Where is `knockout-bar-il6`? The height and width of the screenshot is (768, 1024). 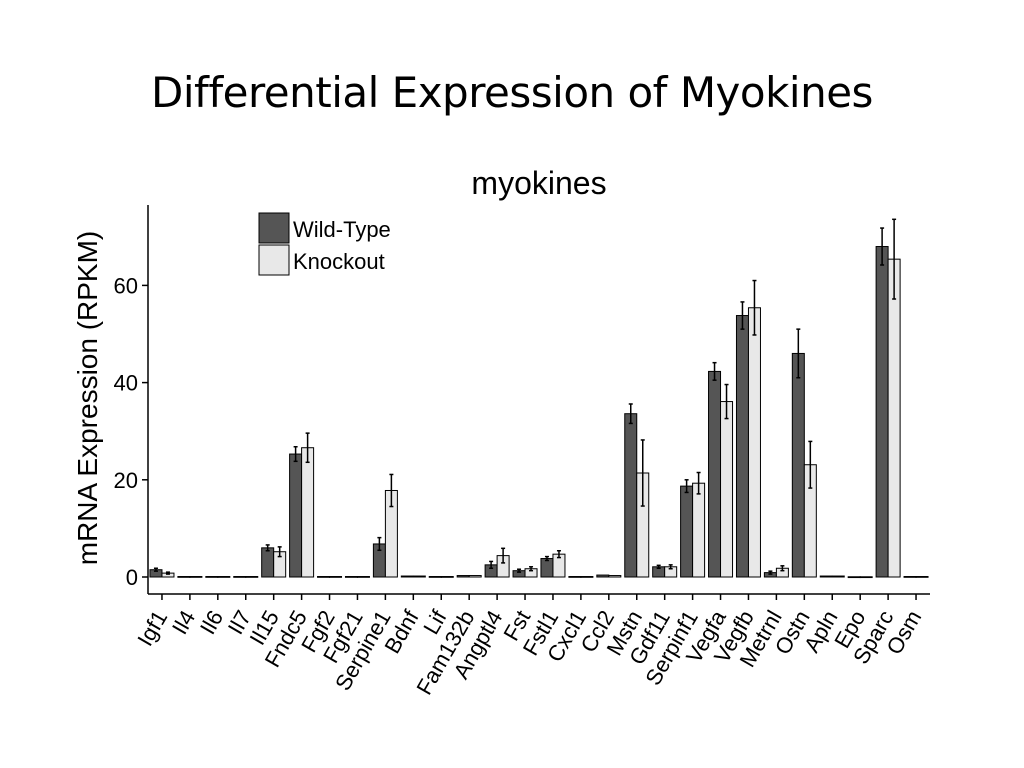 knockout-bar-il6 is located at coordinates (224, 577).